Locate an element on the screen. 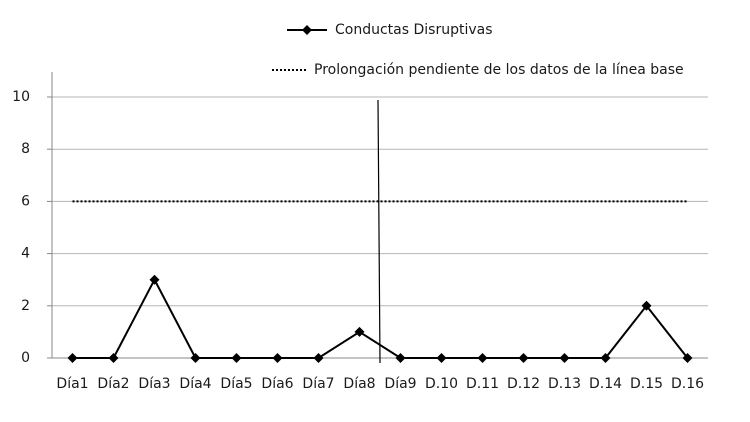 Image resolution: width=750 pixels, height=422 pixels. y-tick-label: 4 is located at coordinates (25, 254).